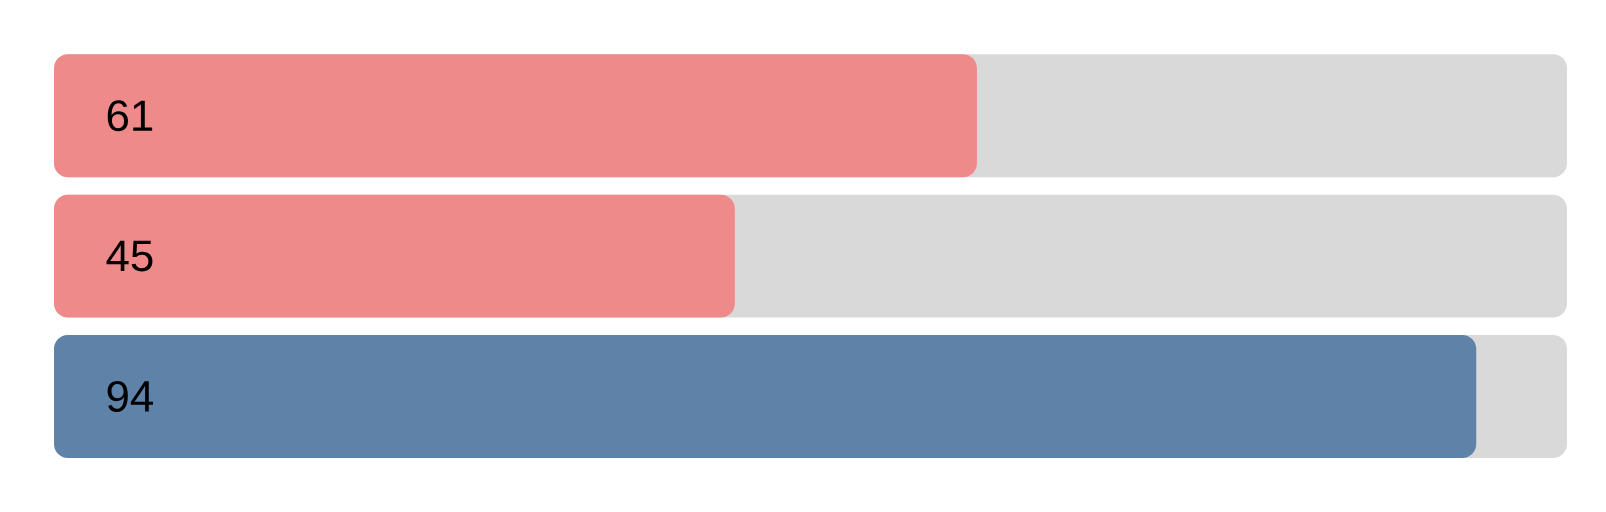  I want to click on data-label: 45, so click(129, 256).